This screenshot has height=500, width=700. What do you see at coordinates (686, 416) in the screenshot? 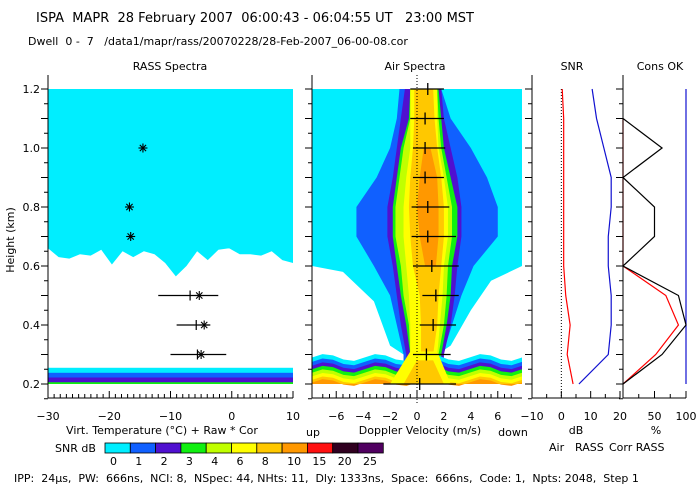
I see `cons-x-tick-label: 100` at bounding box center [686, 416].